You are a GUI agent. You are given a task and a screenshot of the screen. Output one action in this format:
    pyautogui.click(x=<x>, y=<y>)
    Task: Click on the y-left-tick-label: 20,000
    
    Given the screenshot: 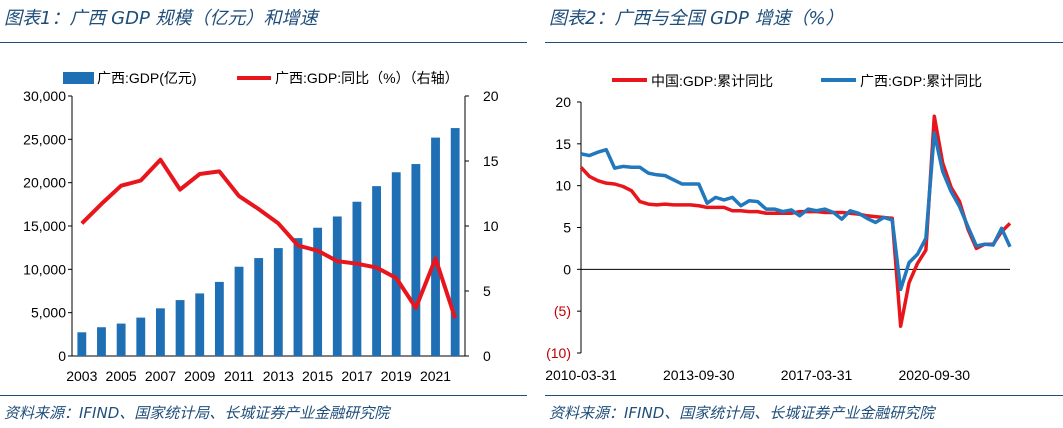 What is the action you would take?
    pyautogui.click(x=44, y=183)
    